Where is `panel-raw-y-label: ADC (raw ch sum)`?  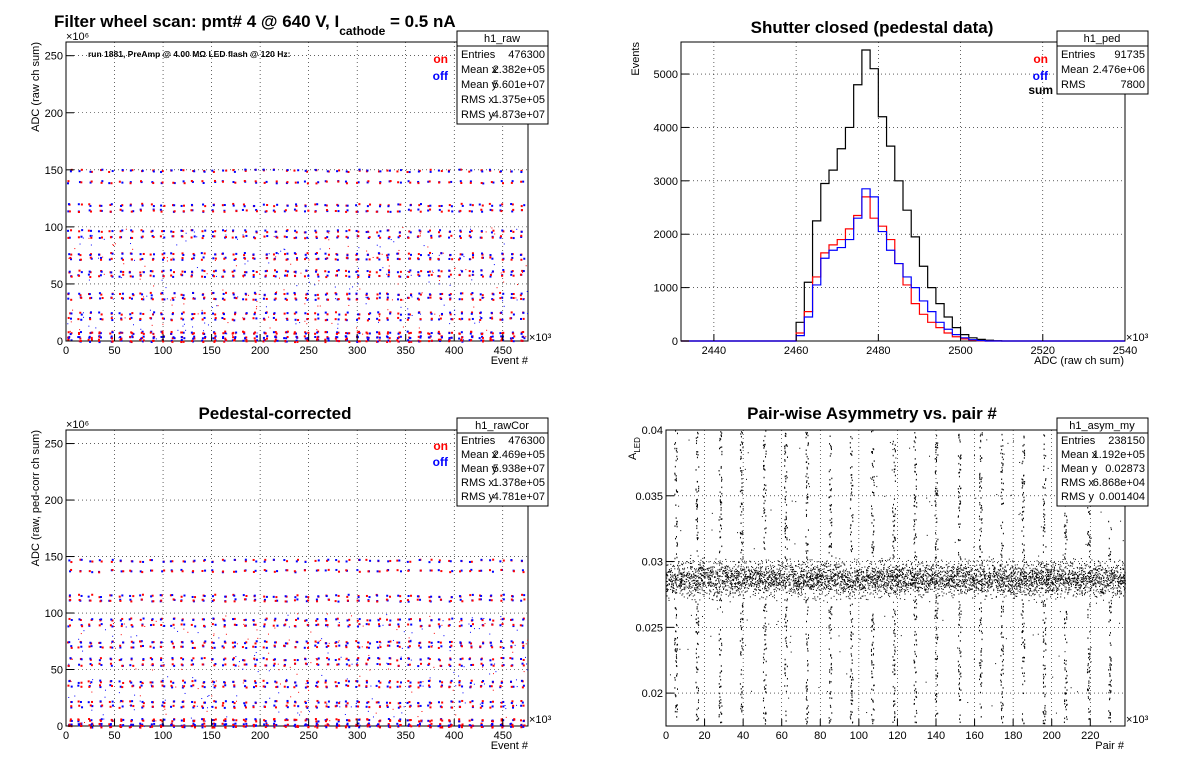
panel-raw-y-label: ADC (raw ch sum) is located at coordinates (36, 87).